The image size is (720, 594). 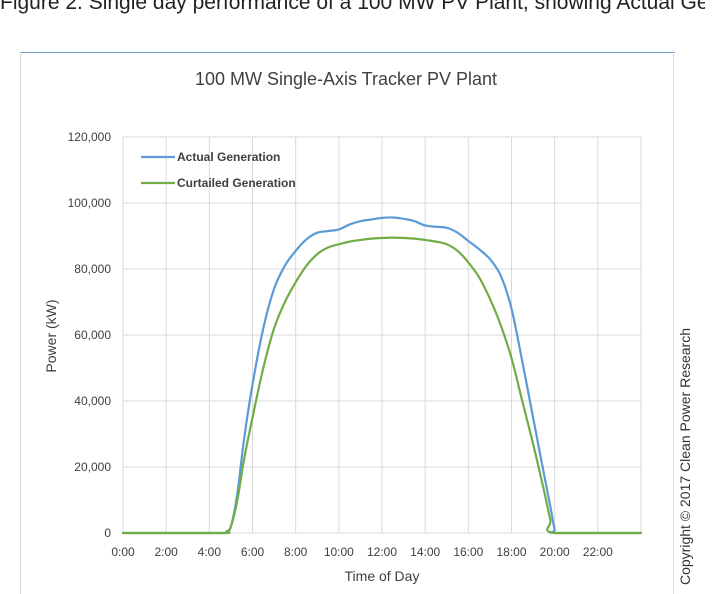 What do you see at coordinates (382, 576) in the screenshot?
I see `x-axis-title: Time of Day` at bounding box center [382, 576].